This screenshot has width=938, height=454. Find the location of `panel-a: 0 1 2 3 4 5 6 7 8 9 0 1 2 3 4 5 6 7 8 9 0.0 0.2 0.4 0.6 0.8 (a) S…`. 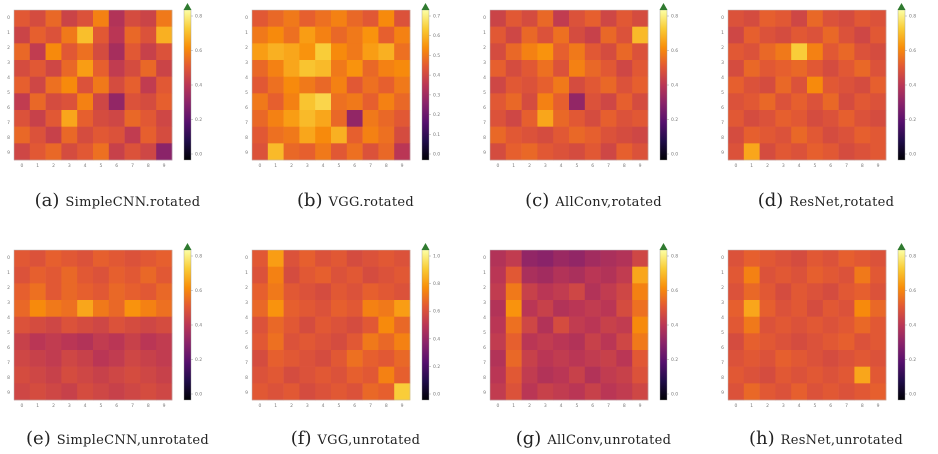

panel-a: 0 1 2 3 4 5 6 7 8 9 0 1 2 3 4 5 6 7 8 9 0.0 0.2 0.4 0.6 0.8 (a) S… is located at coordinates (117, 113).